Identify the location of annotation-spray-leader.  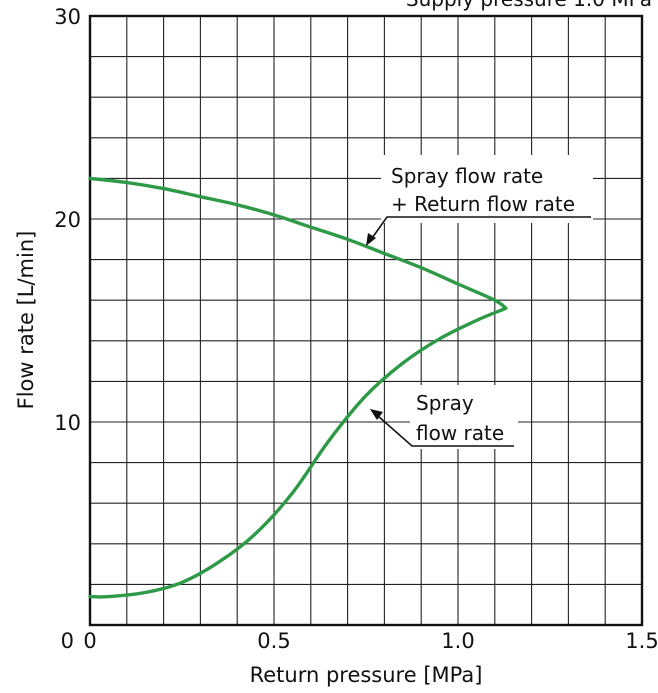
(445, 431).